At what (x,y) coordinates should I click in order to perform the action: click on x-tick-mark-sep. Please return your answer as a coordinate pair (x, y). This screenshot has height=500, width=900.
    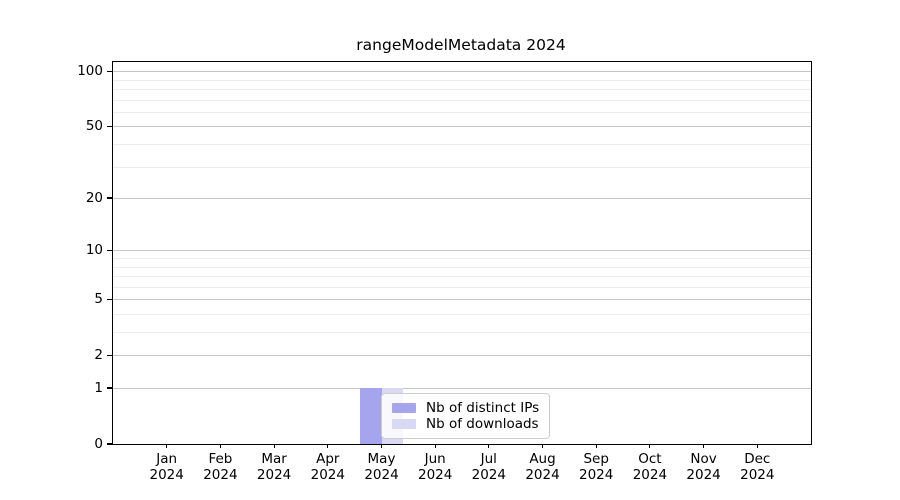
    Looking at the image, I should click on (596, 446).